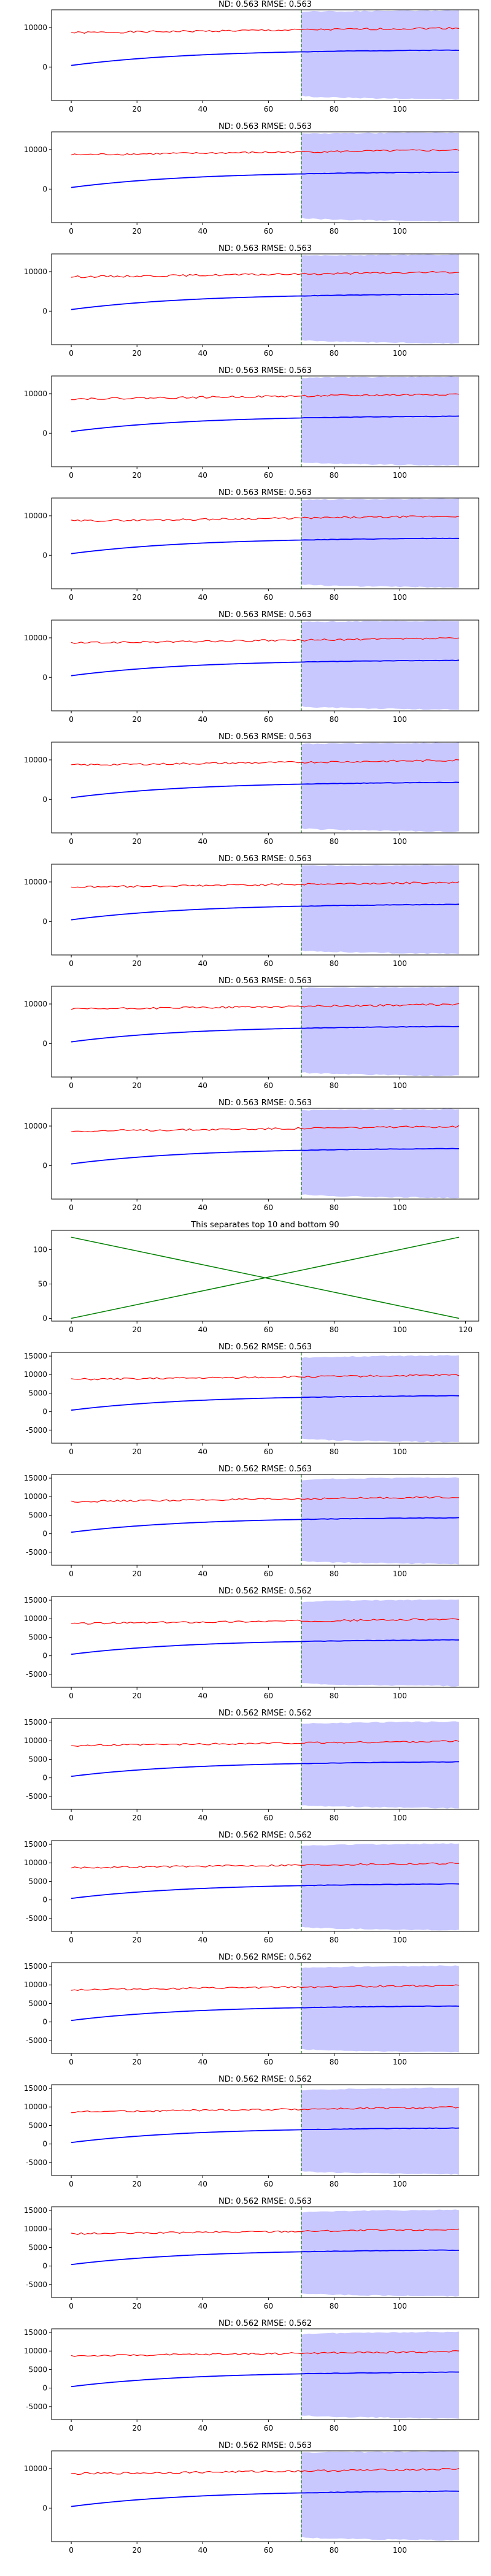 The width and height of the screenshot is (491, 2576). I want to click on chart-panel-9: ND: 0.563 RMSE: 0.563 0 20 40 60 80 100 0 10000, so click(252, 1033).